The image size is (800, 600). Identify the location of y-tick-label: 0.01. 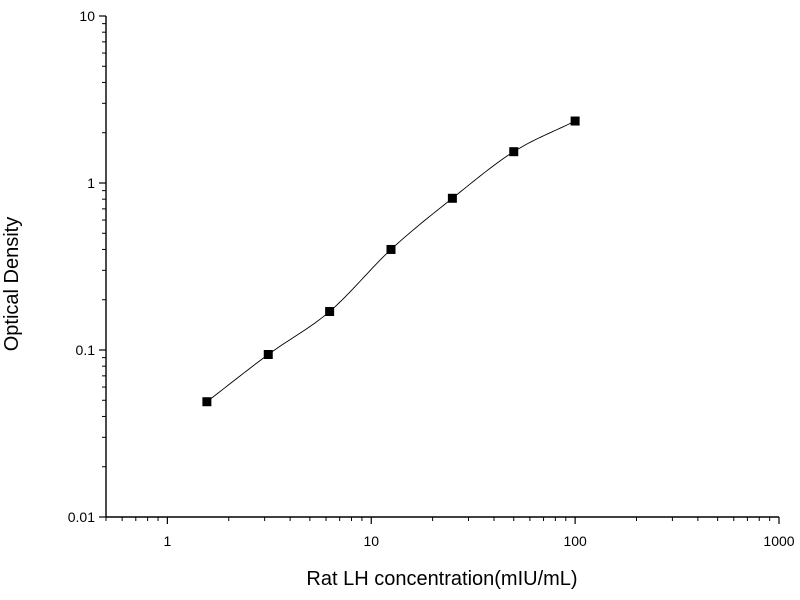
(81, 517).